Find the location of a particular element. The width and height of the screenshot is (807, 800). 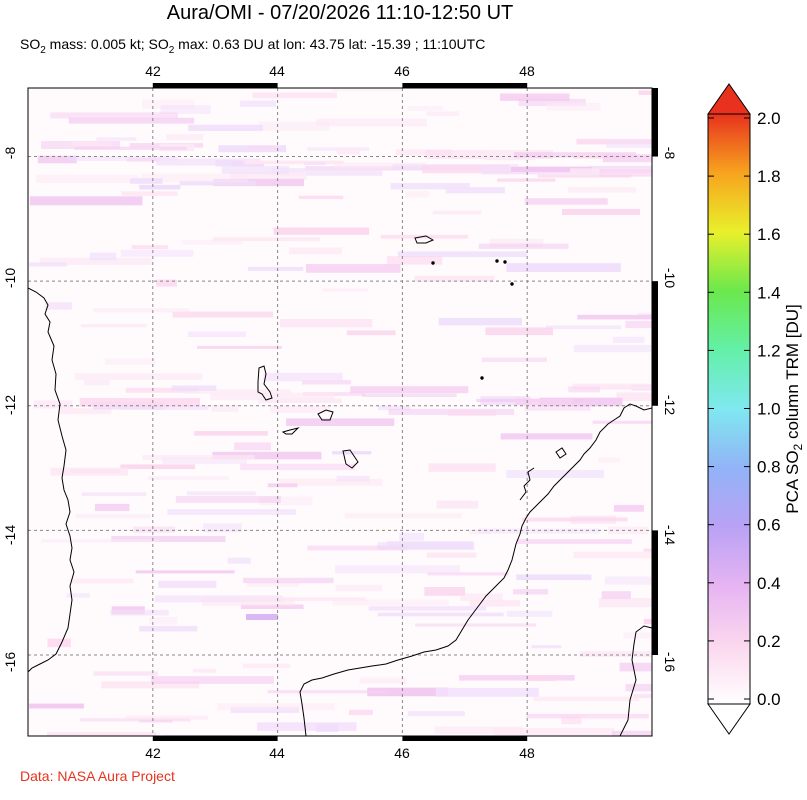

lat-label-right: -12 is located at coordinates (670, 405).